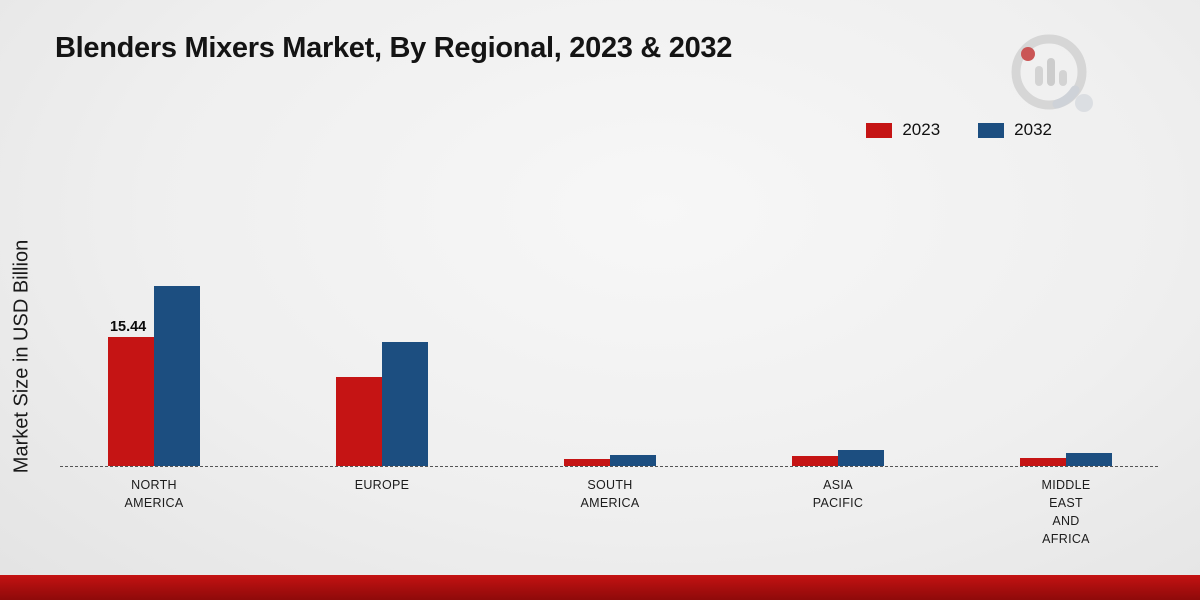 Image resolution: width=1200 pixels, height=600 pixels. What do you see at coordinates (991, 130) in the screenshot?
I see `legend-swatch-2032` at bounding box center [991, 130].